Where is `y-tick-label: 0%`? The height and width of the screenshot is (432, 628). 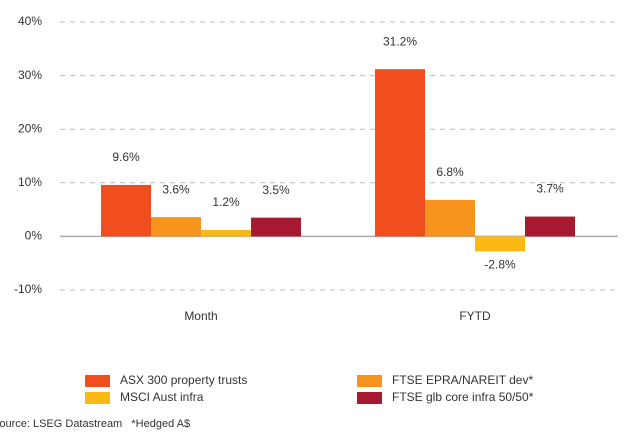
y-tick-label: 0% is located at coordinates (34, 236).